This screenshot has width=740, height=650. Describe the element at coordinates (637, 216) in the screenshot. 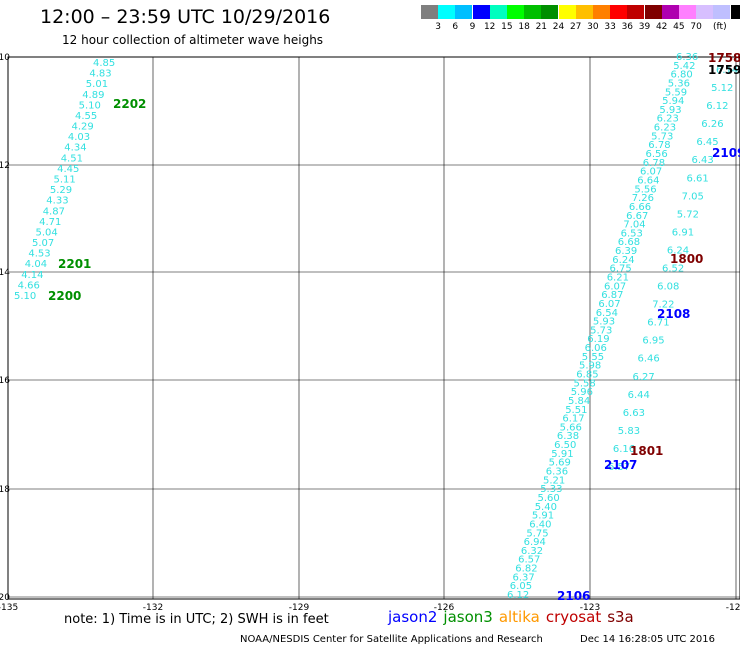

I see `wave-height-value: 6.67` at that location.